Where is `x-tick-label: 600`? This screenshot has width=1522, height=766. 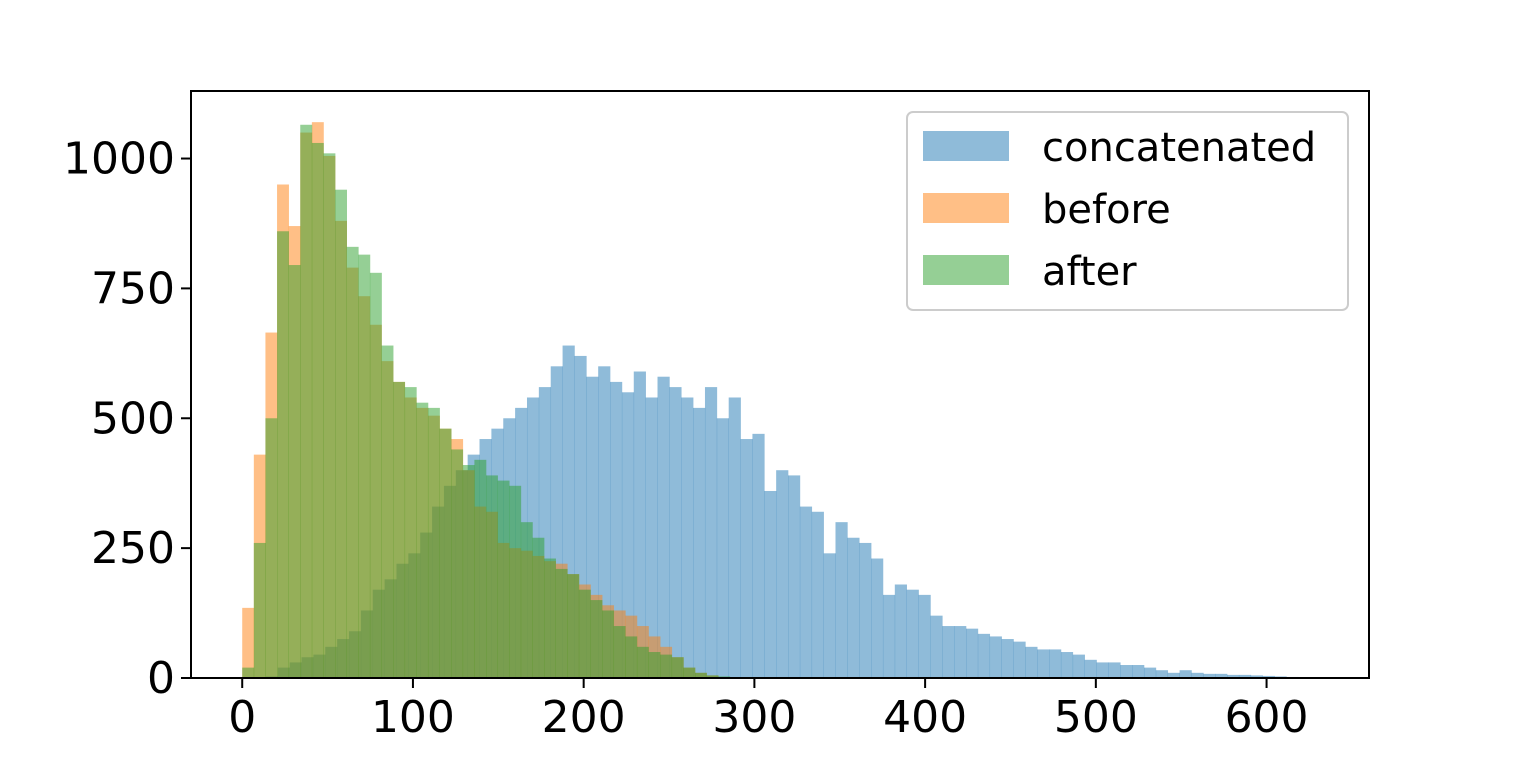 x-tick-label: 600 is located at coordinates (1267, 717).